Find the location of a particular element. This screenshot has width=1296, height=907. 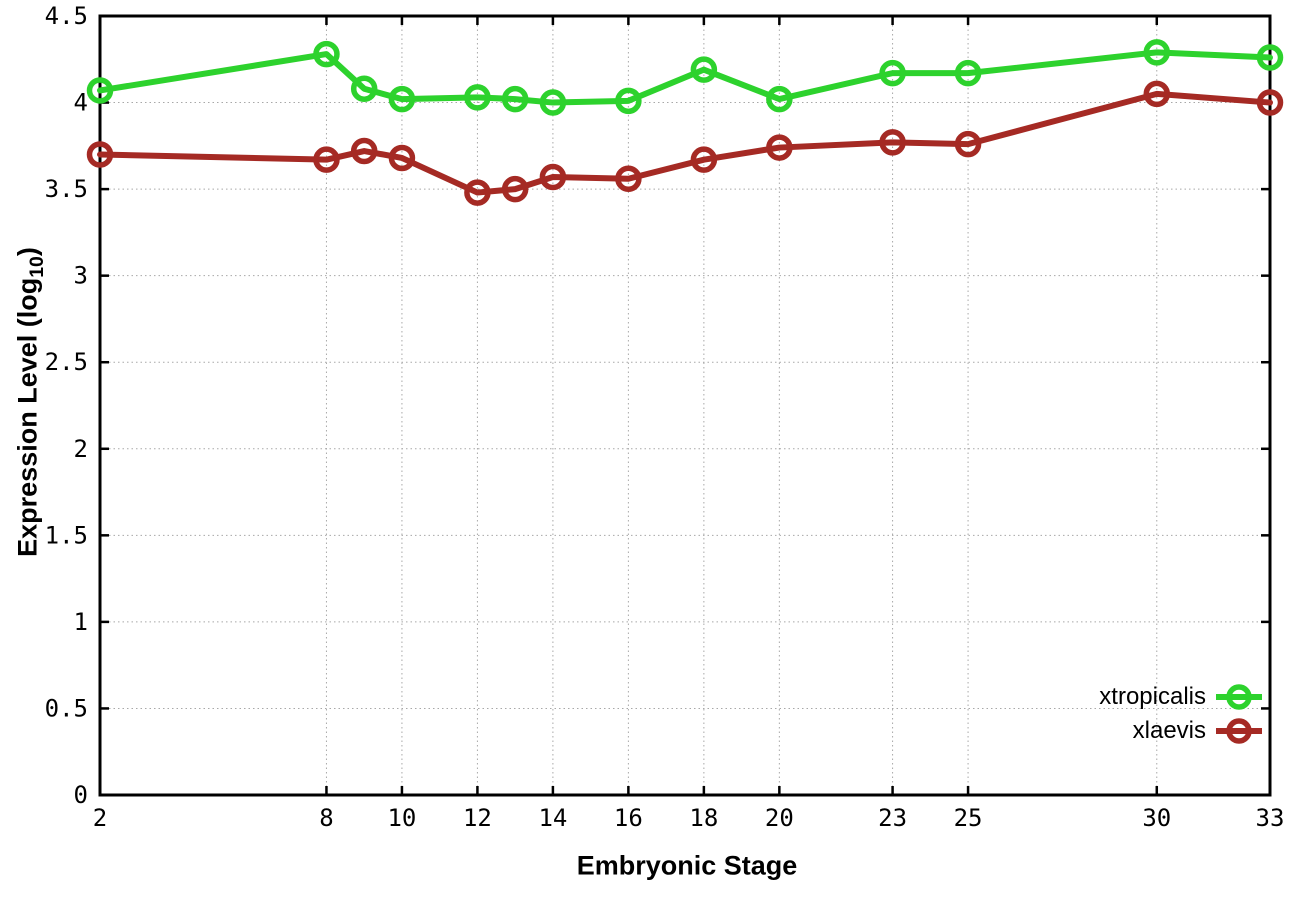

y-axis-title: Expression Level (log10) is located at coordinates (30, 402).